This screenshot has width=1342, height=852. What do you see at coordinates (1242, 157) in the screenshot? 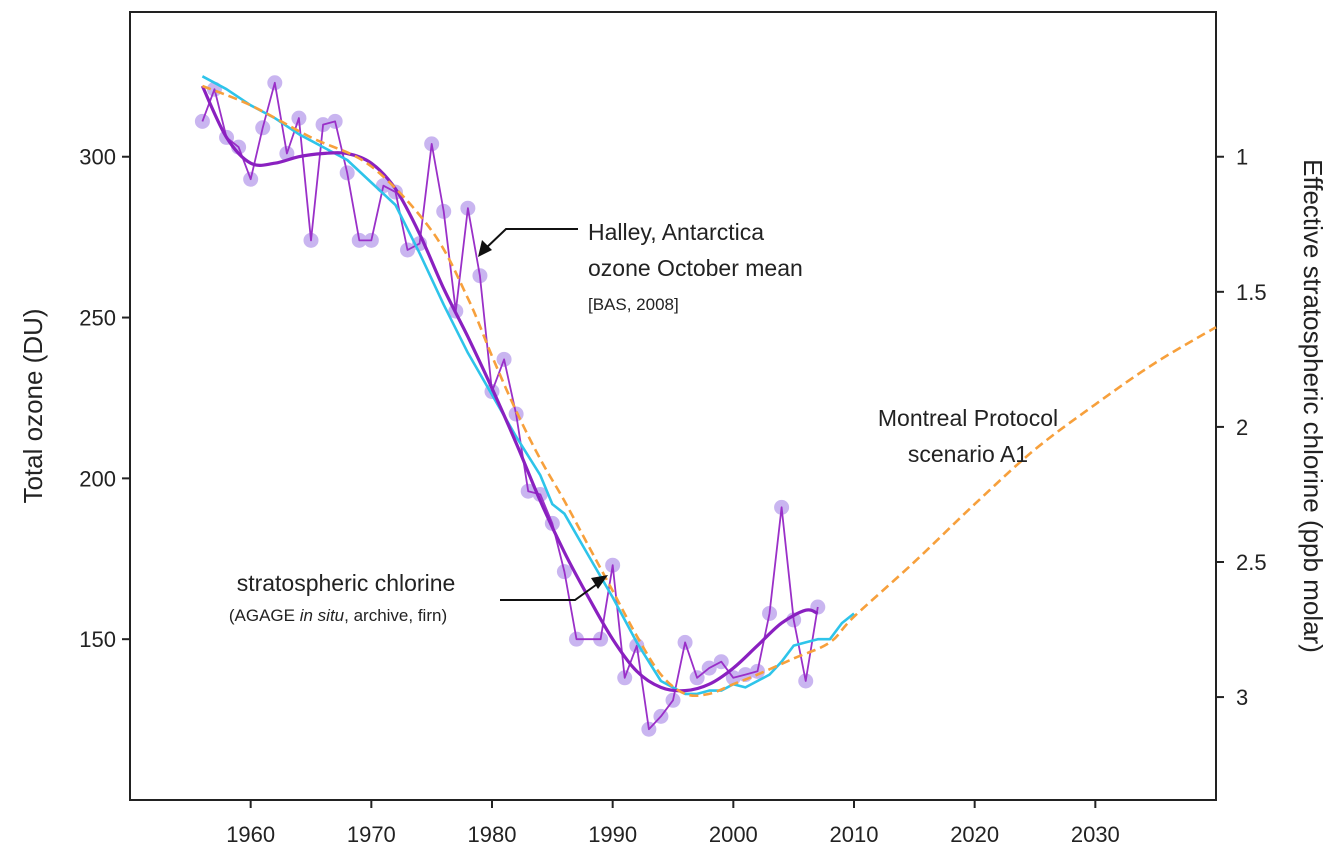
I see `y2-tick-label: 1` at bounding box center [1242, 157].